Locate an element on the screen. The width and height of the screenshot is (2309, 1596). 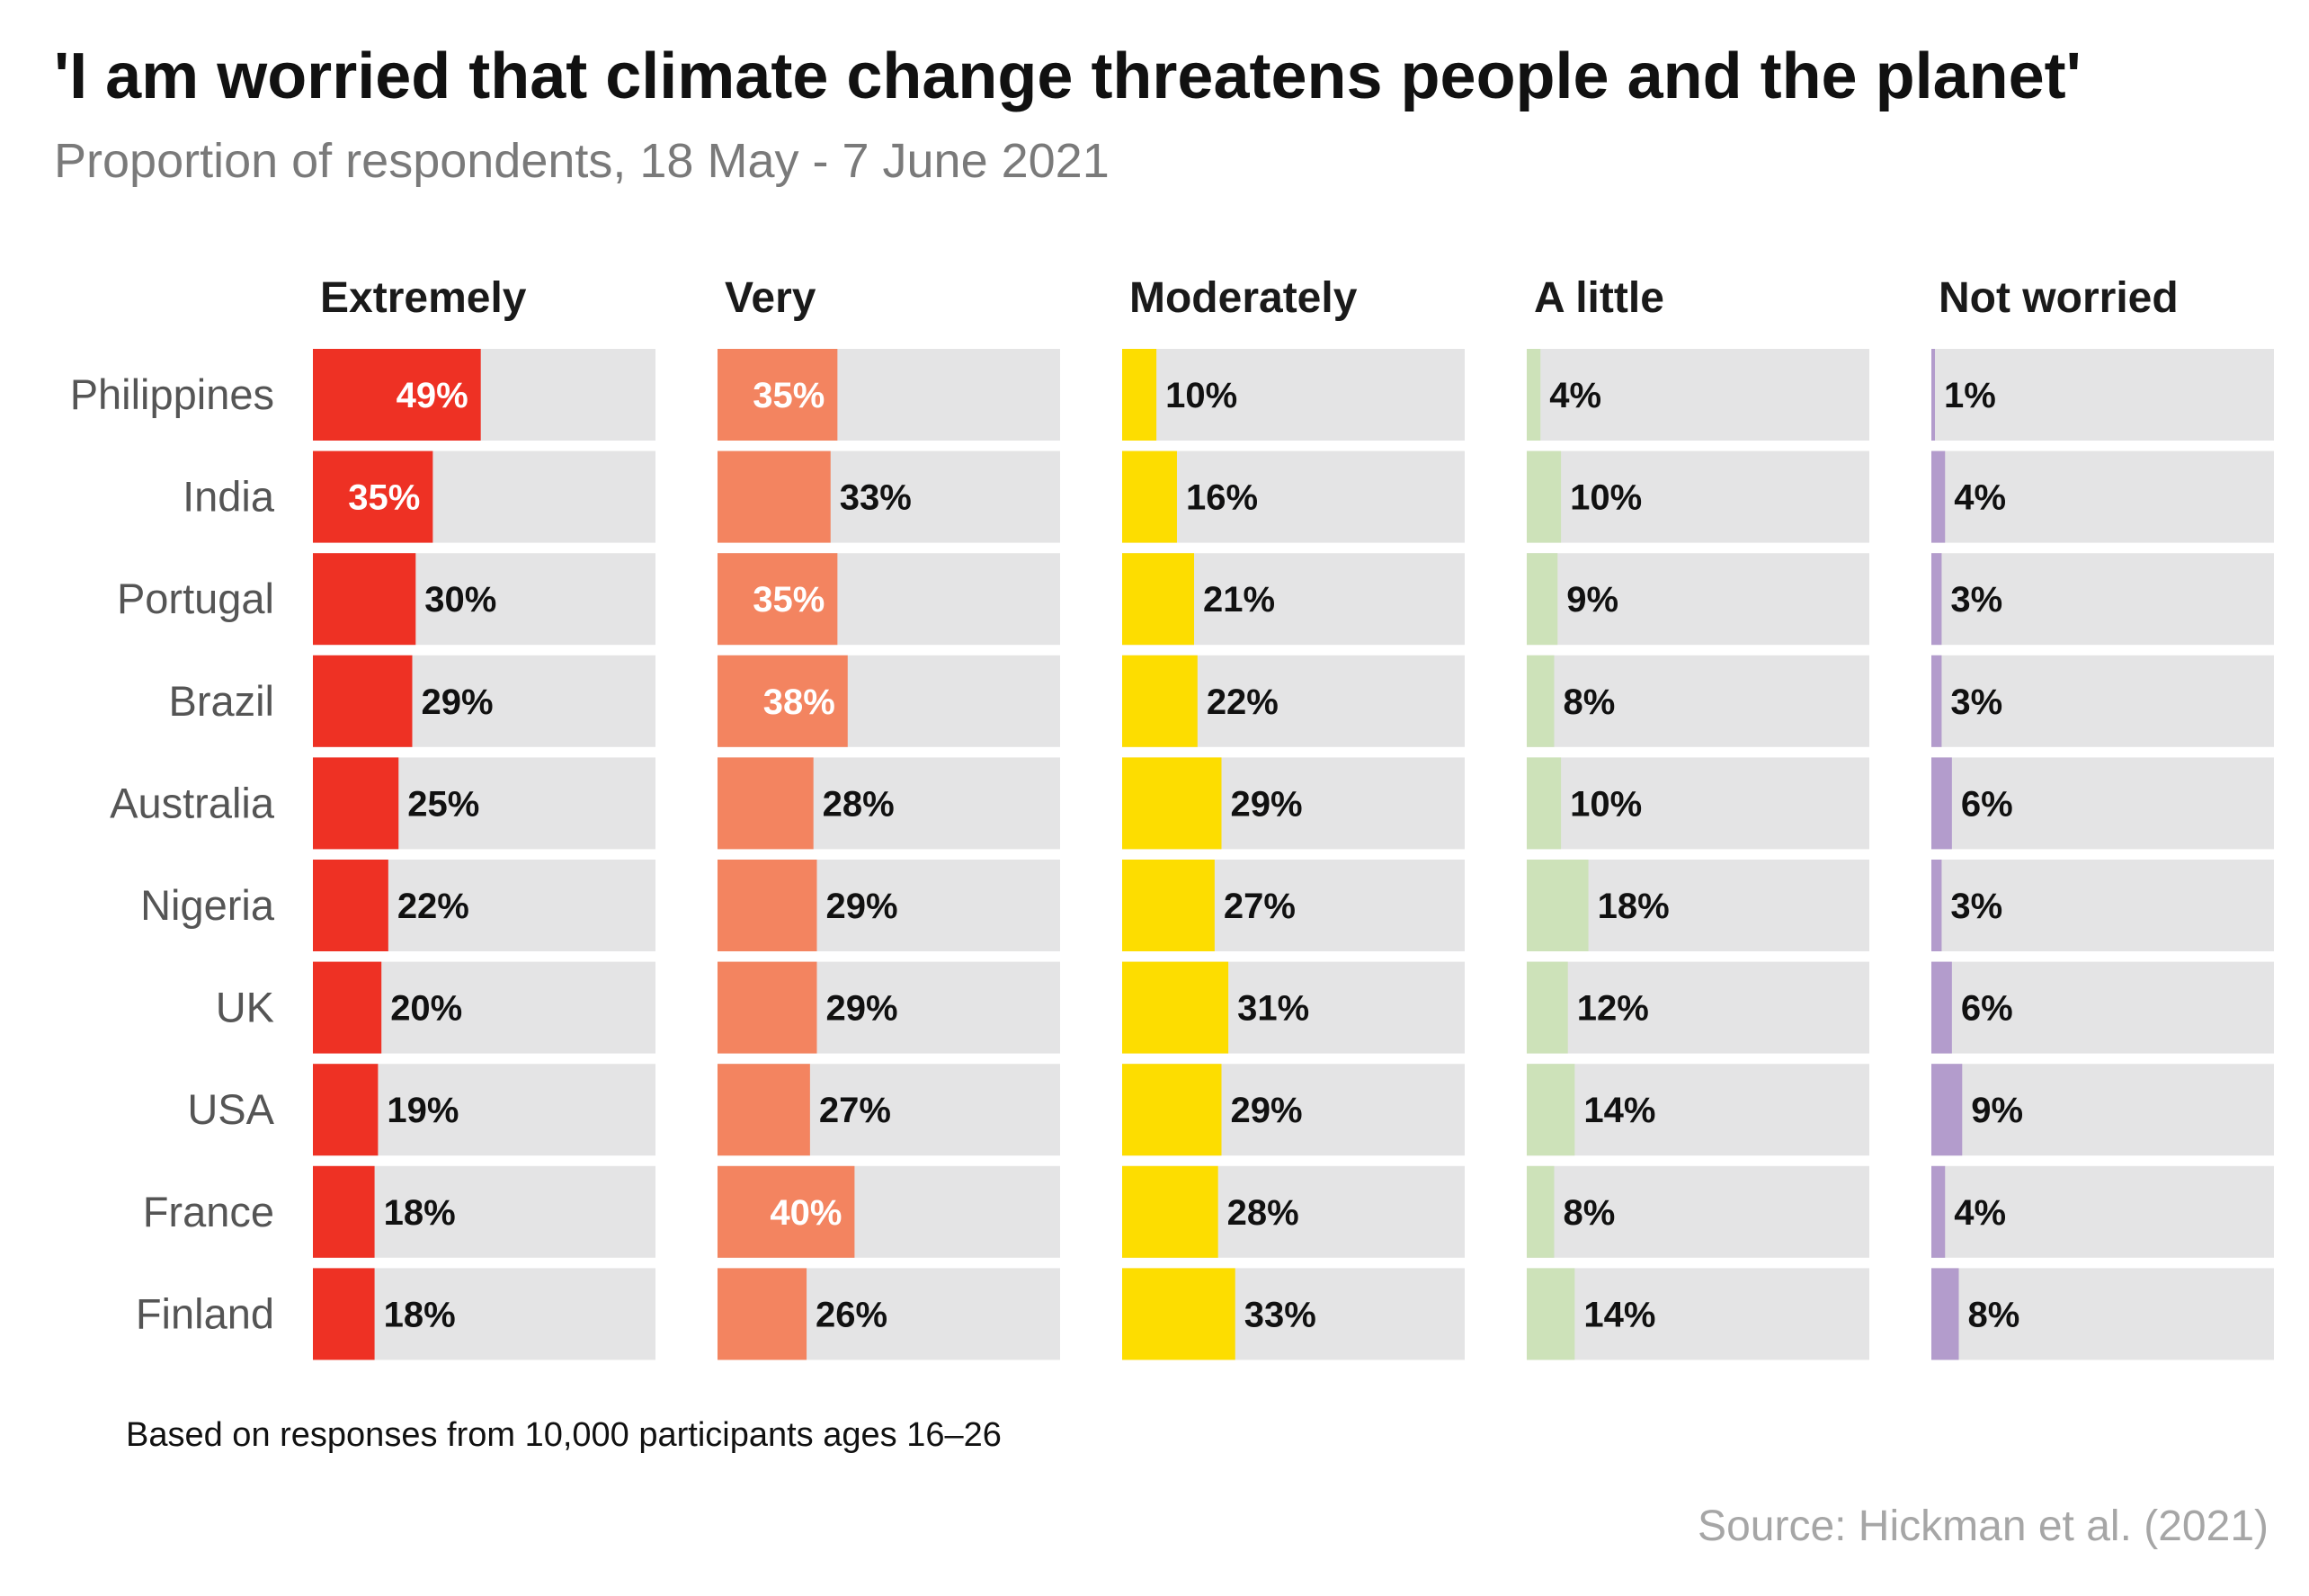
value-label-moderately-nigeria: 27% is located at coordinates (1260, 906).